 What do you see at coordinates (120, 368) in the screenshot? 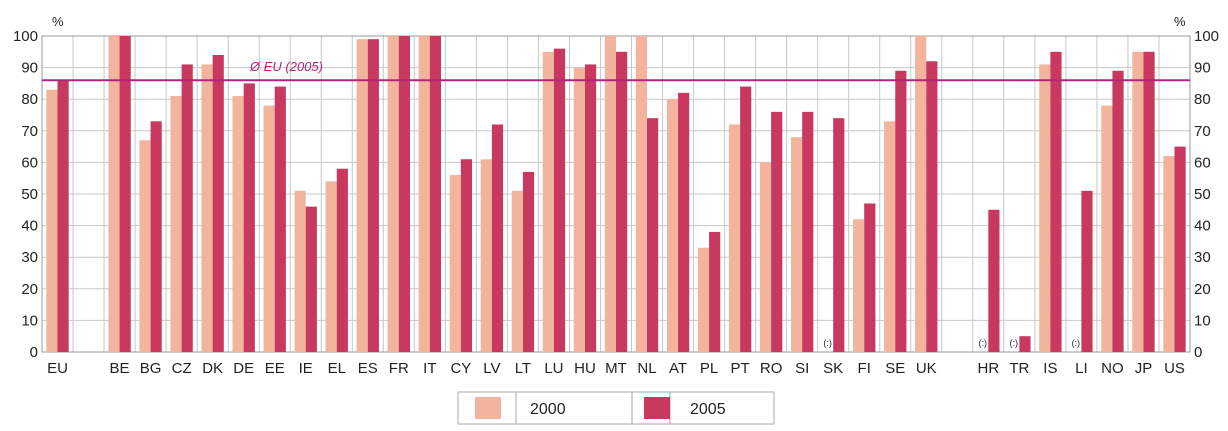
I see `x-tick-label: BE` at bounding box center [120, 368].